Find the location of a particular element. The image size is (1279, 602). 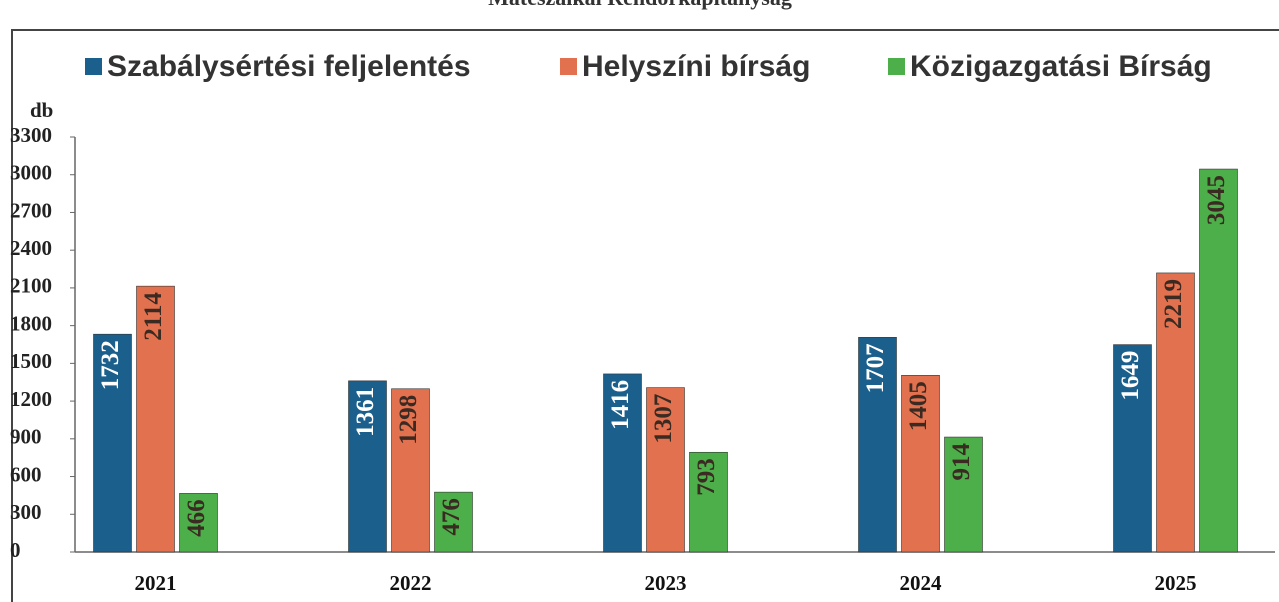

value-label: 1732 is located at coordinates (110, 365).